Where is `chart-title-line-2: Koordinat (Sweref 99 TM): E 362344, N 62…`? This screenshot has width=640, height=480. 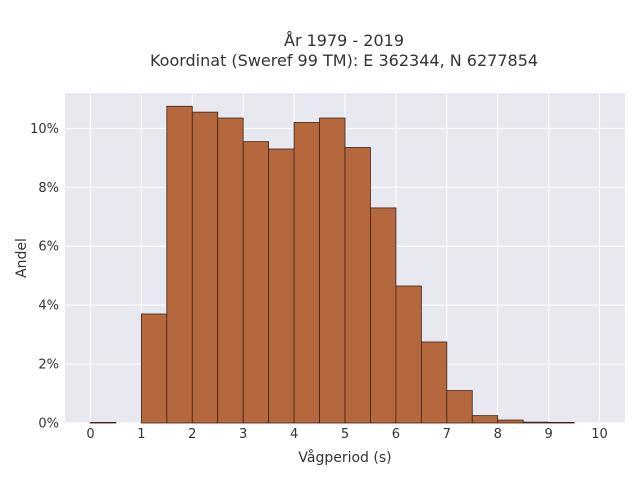
chart-title-line-2: Koordinat (Sweref 99 TM): E 362344, N 62… is located at coordinates (344, 60).